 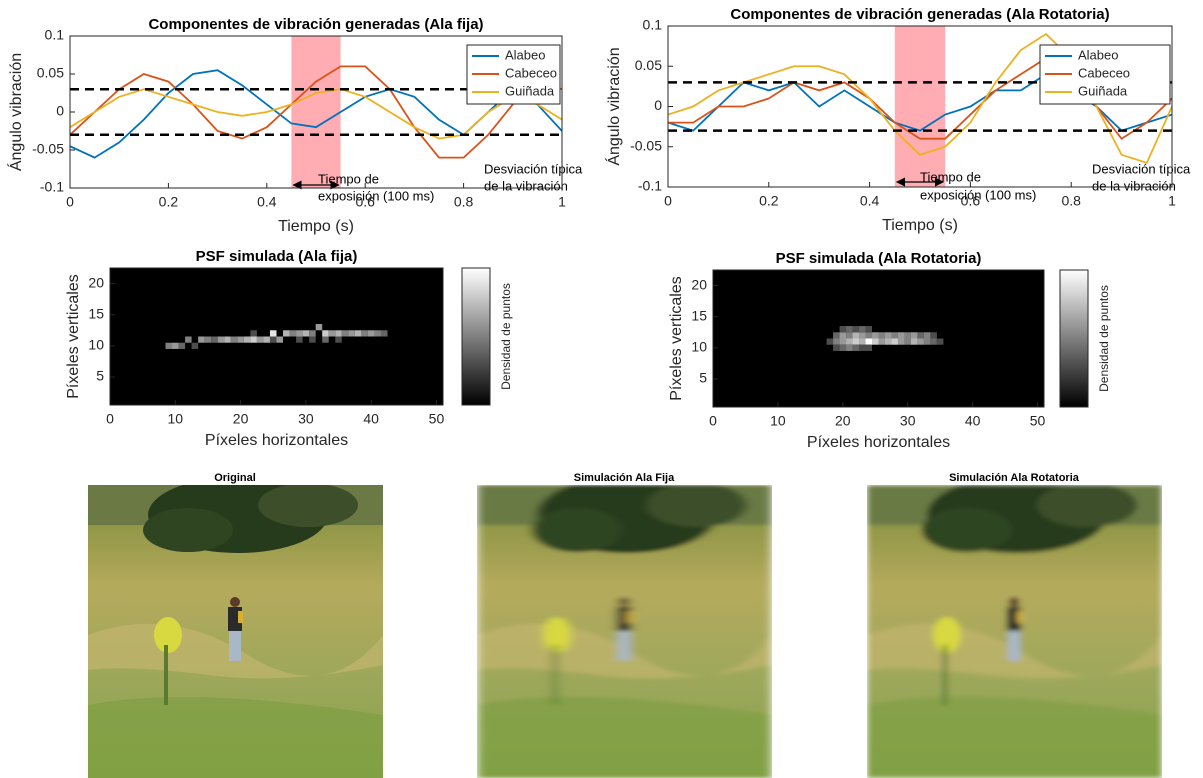 I want to click on x-tick-label: 0.6, so click(x=971, y=201).